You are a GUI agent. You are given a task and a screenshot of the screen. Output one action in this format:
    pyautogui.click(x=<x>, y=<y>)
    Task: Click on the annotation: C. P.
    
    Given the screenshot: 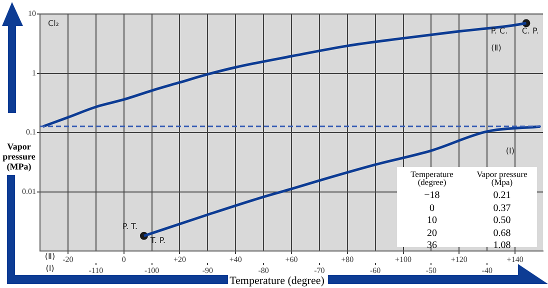 What is the action you would take?
    pyautogui.click(x=530, y=31)
    